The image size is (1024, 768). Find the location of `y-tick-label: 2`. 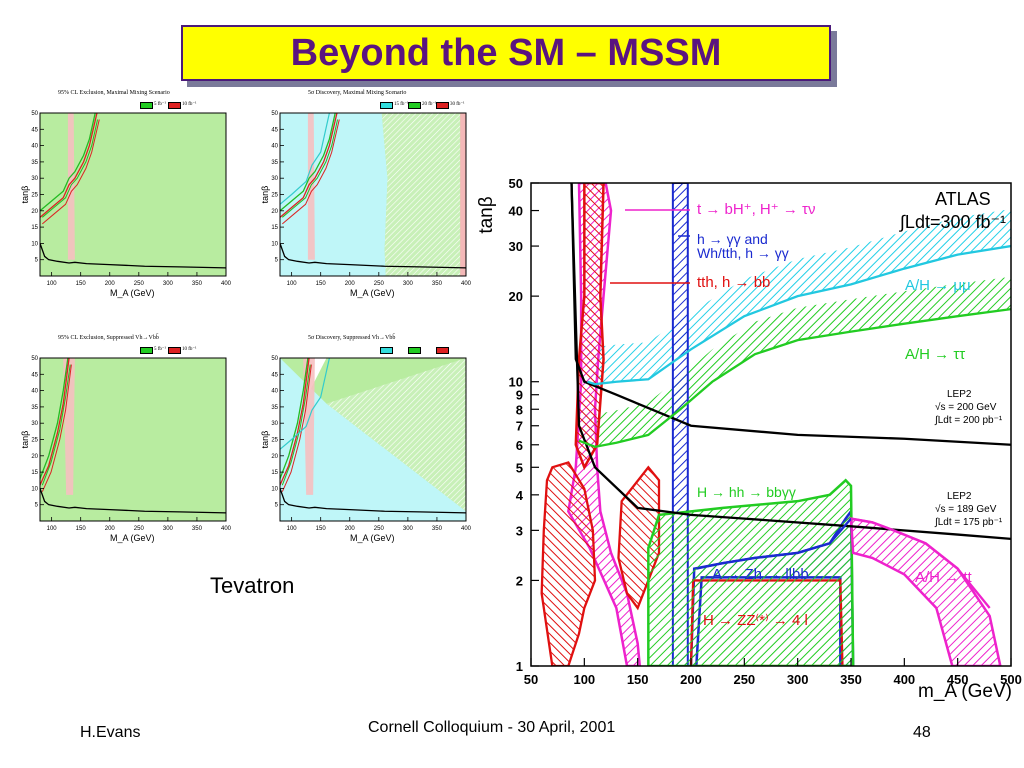

y-tick-label: 2 is located at coordinates (519, 580).